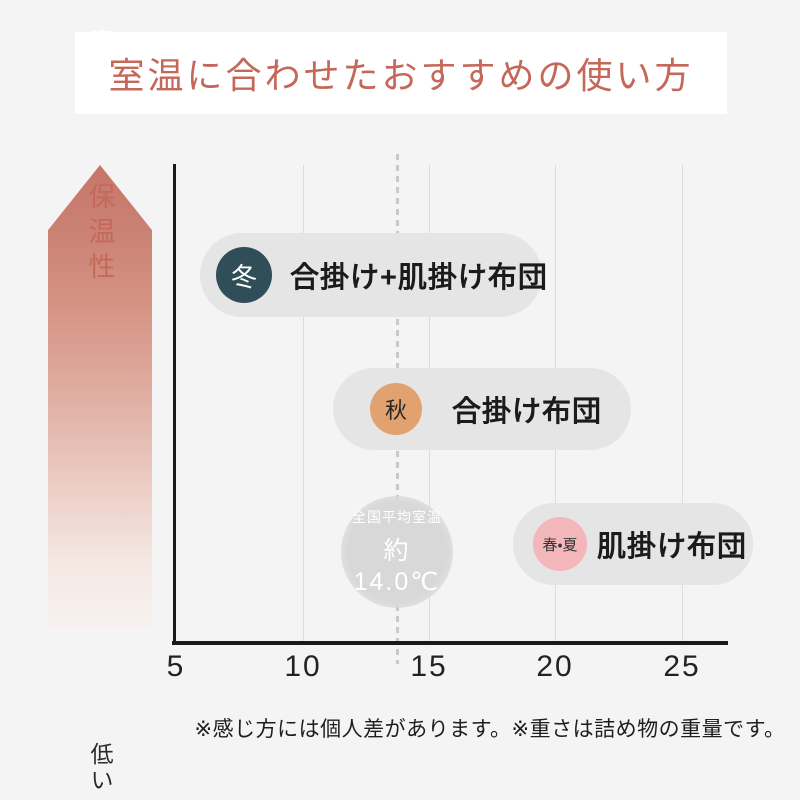  Describe the element at coordinates (672, 547) in the screenshot. I see `product-label-spring-summer: 肌掛け布団` at that location.